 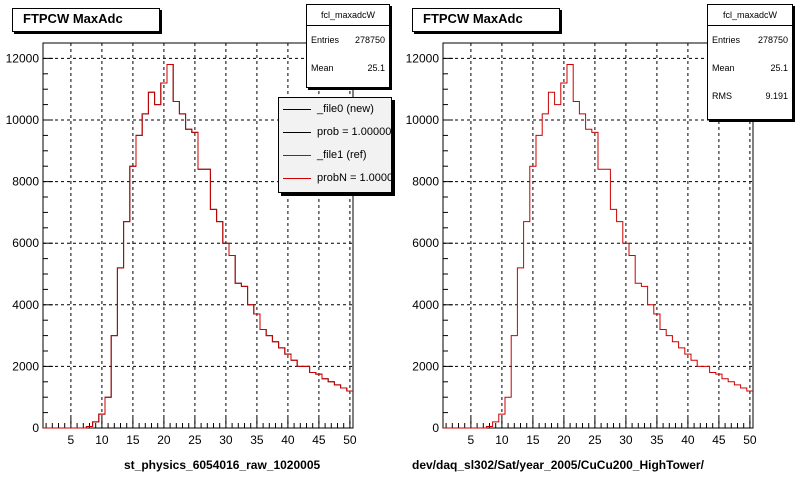 I want to click on left-x-tick-label: 30, so click(x=226, y=440).